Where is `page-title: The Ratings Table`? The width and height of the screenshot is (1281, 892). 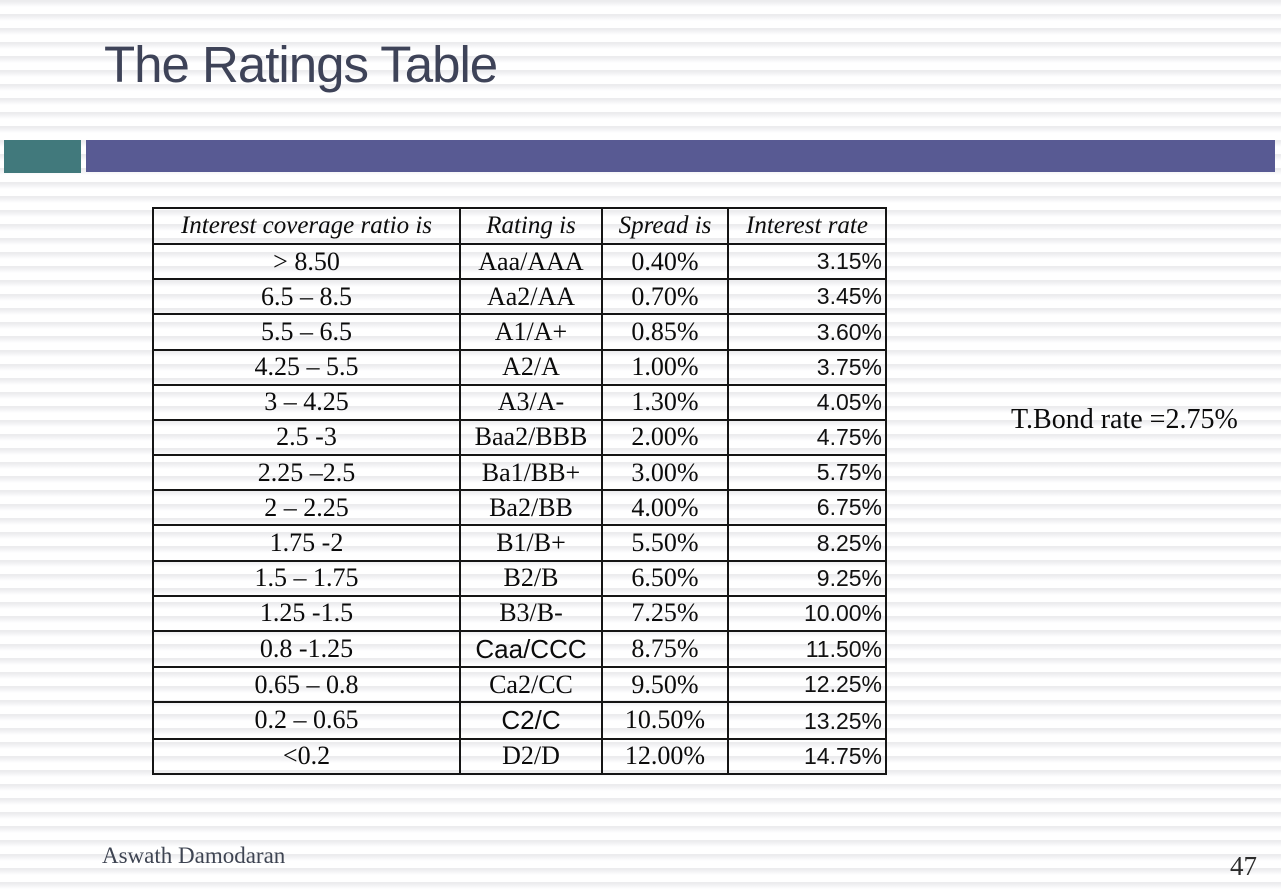
page-title: The Ratings Table is located at coordinates (301, 64).